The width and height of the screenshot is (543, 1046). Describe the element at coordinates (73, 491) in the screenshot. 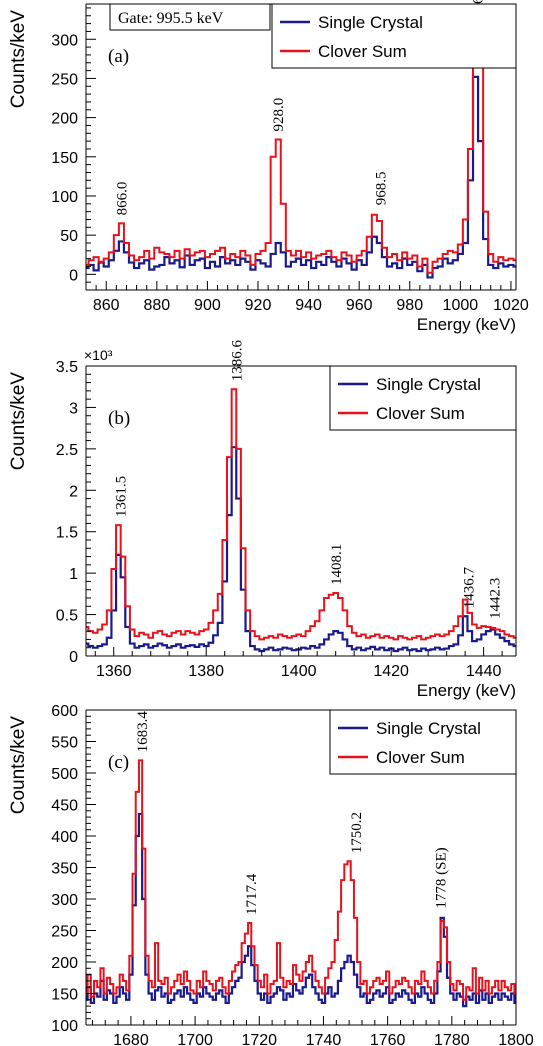

I see `y-tick-label: 2` at that location.